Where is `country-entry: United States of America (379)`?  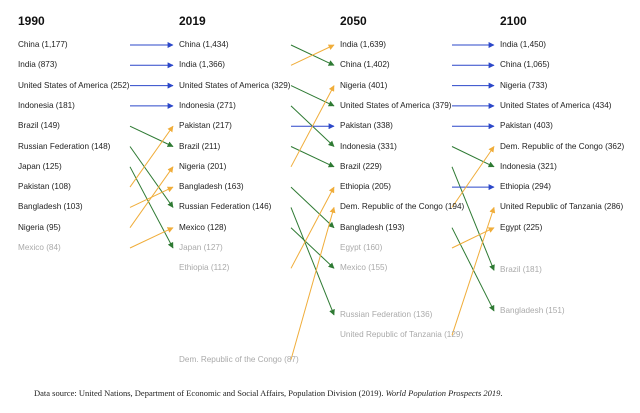
country-entry: United States of America (379) is located at coordinates (396, 105).